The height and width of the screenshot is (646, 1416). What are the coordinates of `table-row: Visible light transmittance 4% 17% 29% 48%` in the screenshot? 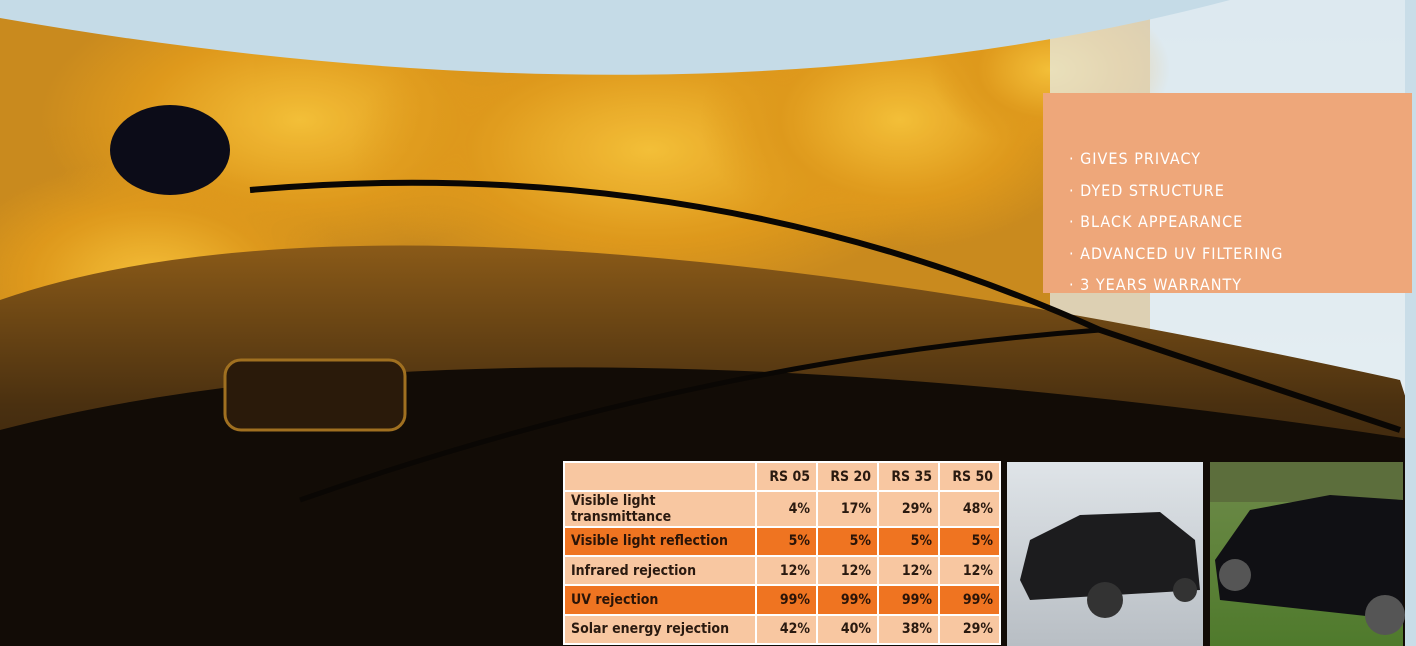 It's located at (782, 509).